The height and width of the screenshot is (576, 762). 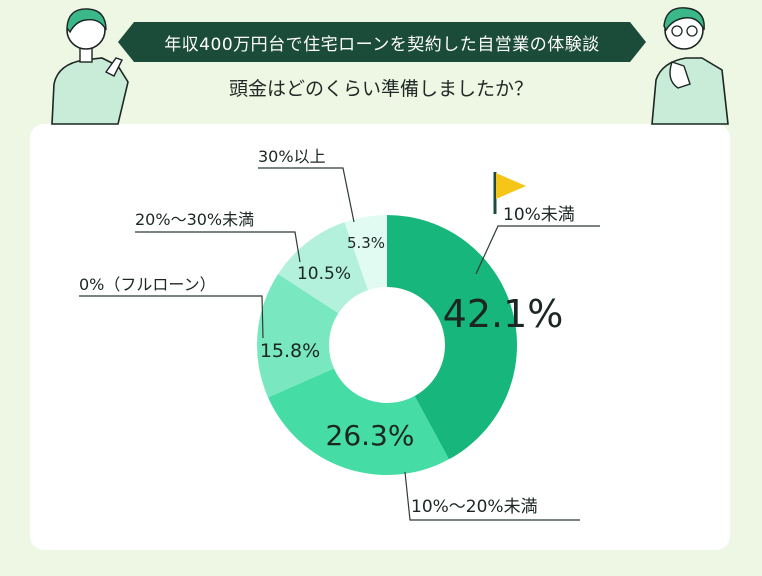 I want to click on category-label-4: 30%以上, so click(x=292, y=156).